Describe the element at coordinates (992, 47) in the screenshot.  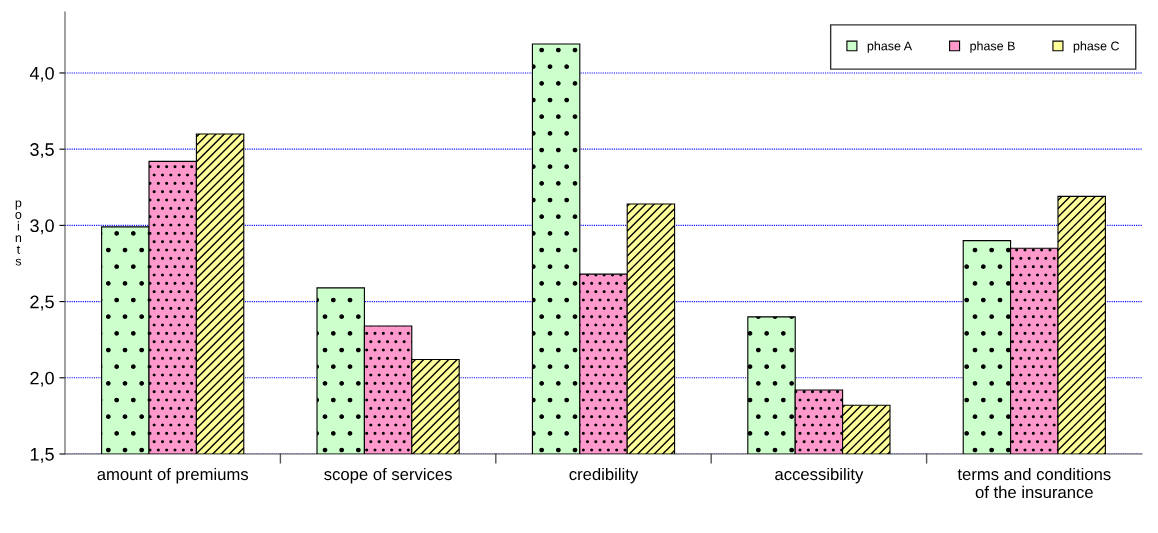
I see `legend-label: phase B` at that location.